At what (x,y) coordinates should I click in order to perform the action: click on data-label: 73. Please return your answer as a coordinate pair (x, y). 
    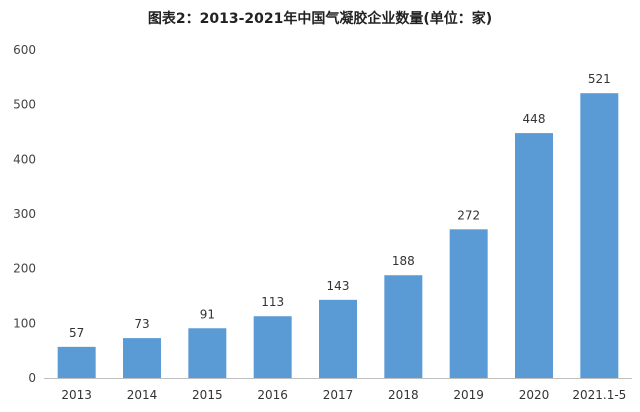
    Looking at the image, I should click on (141, 324).